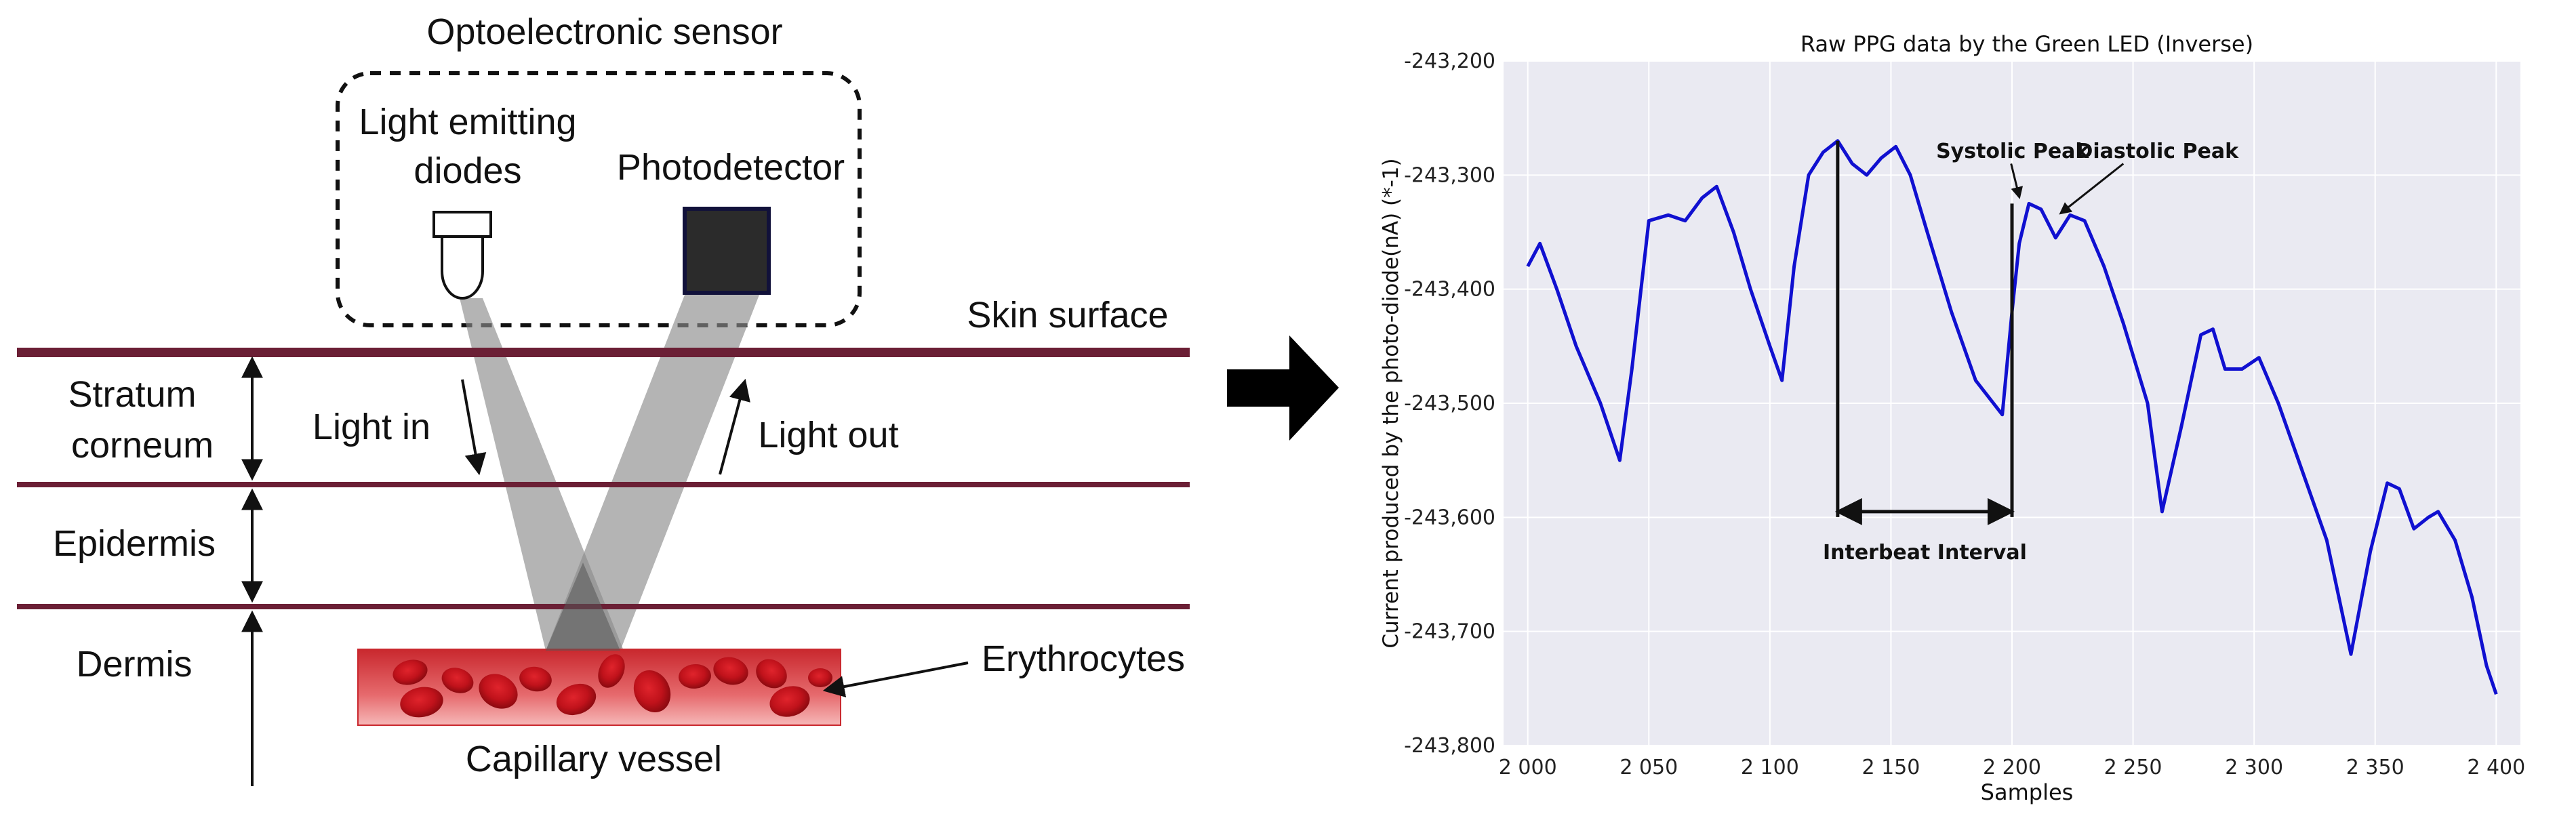 The image size is (2576, 816). I want to click on erythrocytes, so click(612, 686).